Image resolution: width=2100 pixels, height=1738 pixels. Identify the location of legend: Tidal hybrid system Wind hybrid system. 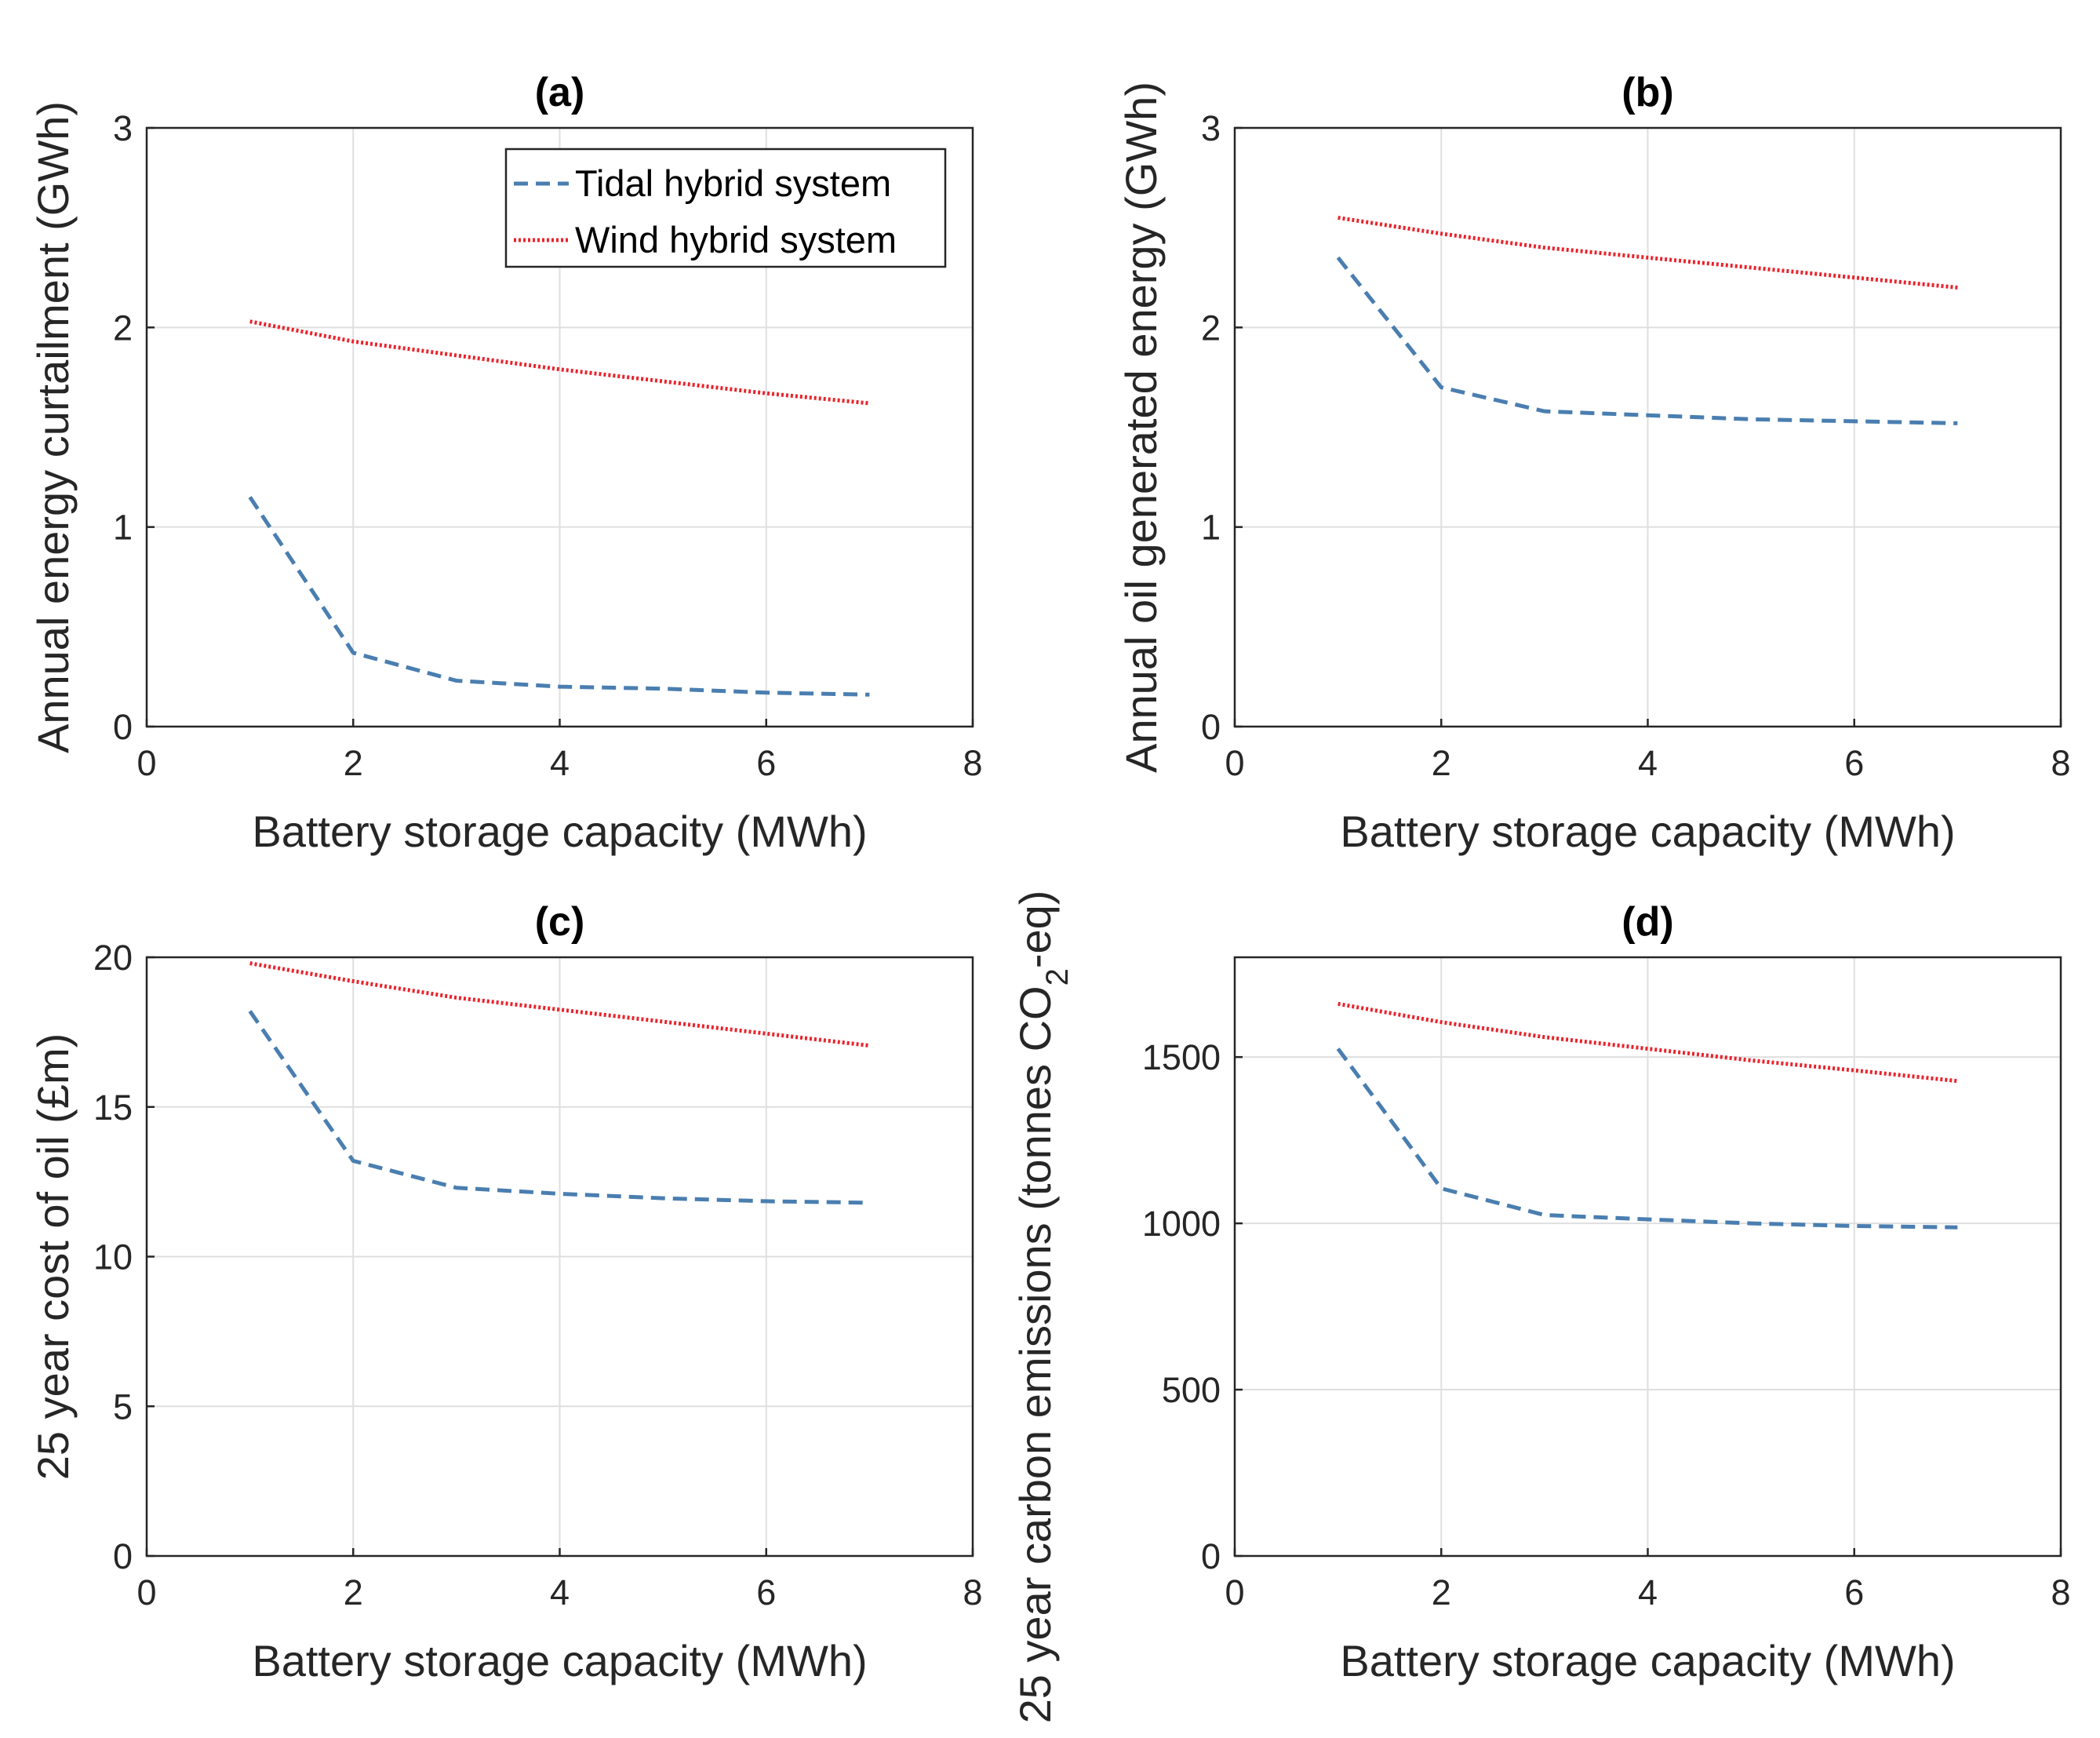
(725, 208).